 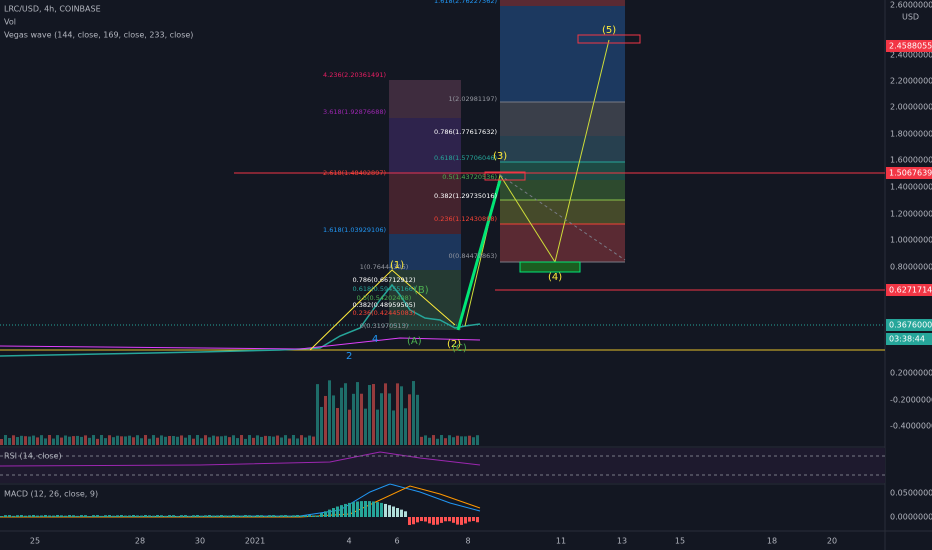 What do you see at coordinates (911, 187) in the screenshot?
I see `price-label: 1.40000000` at bounding box center [911, 187].